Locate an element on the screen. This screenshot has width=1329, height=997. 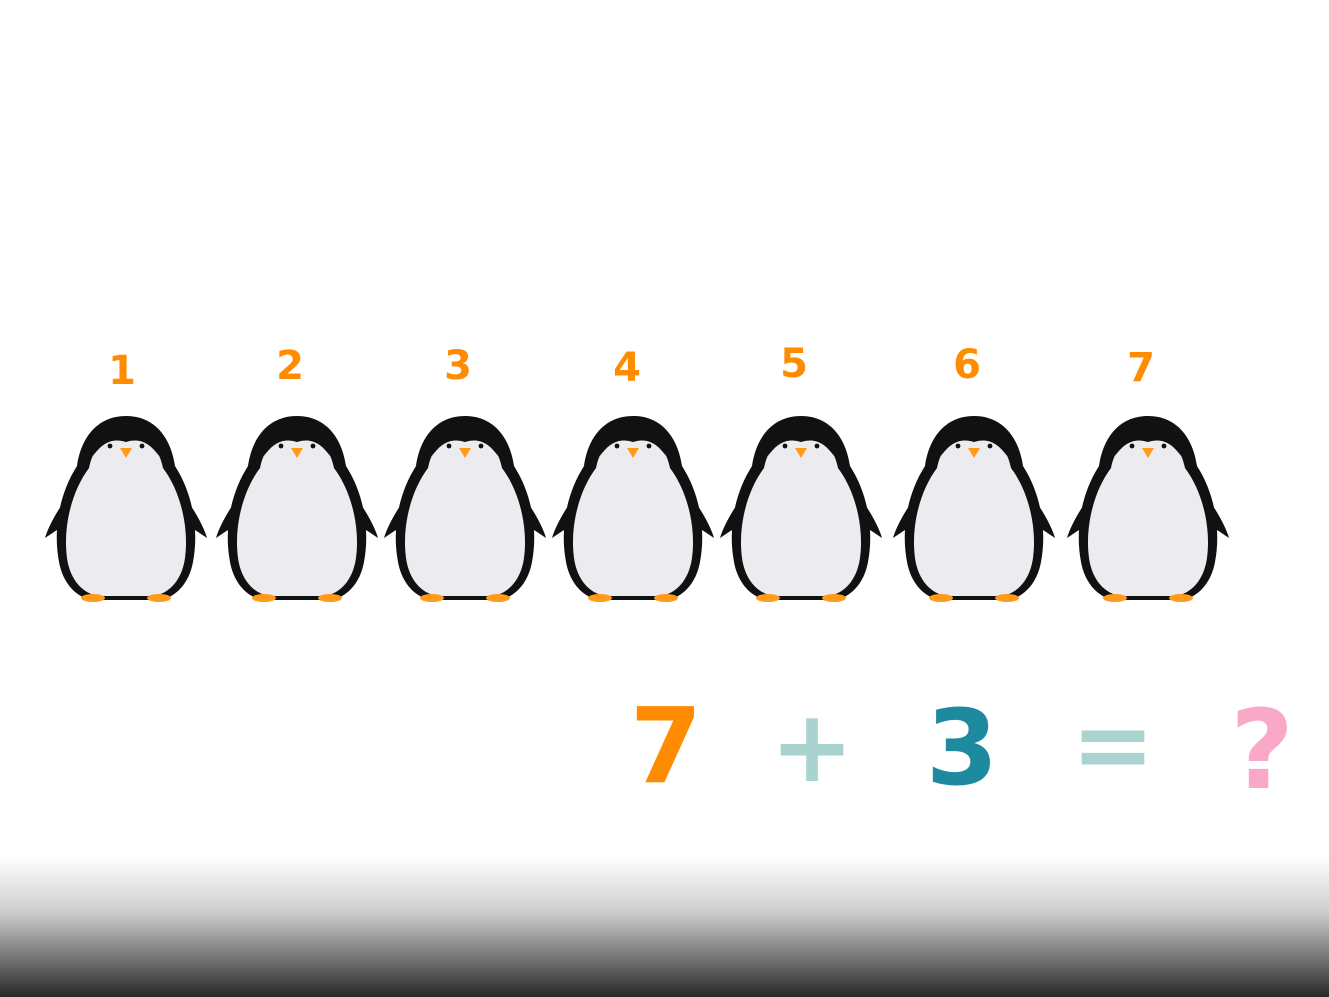
penguin-number-3: 3 is located at coordinates (458, 366).